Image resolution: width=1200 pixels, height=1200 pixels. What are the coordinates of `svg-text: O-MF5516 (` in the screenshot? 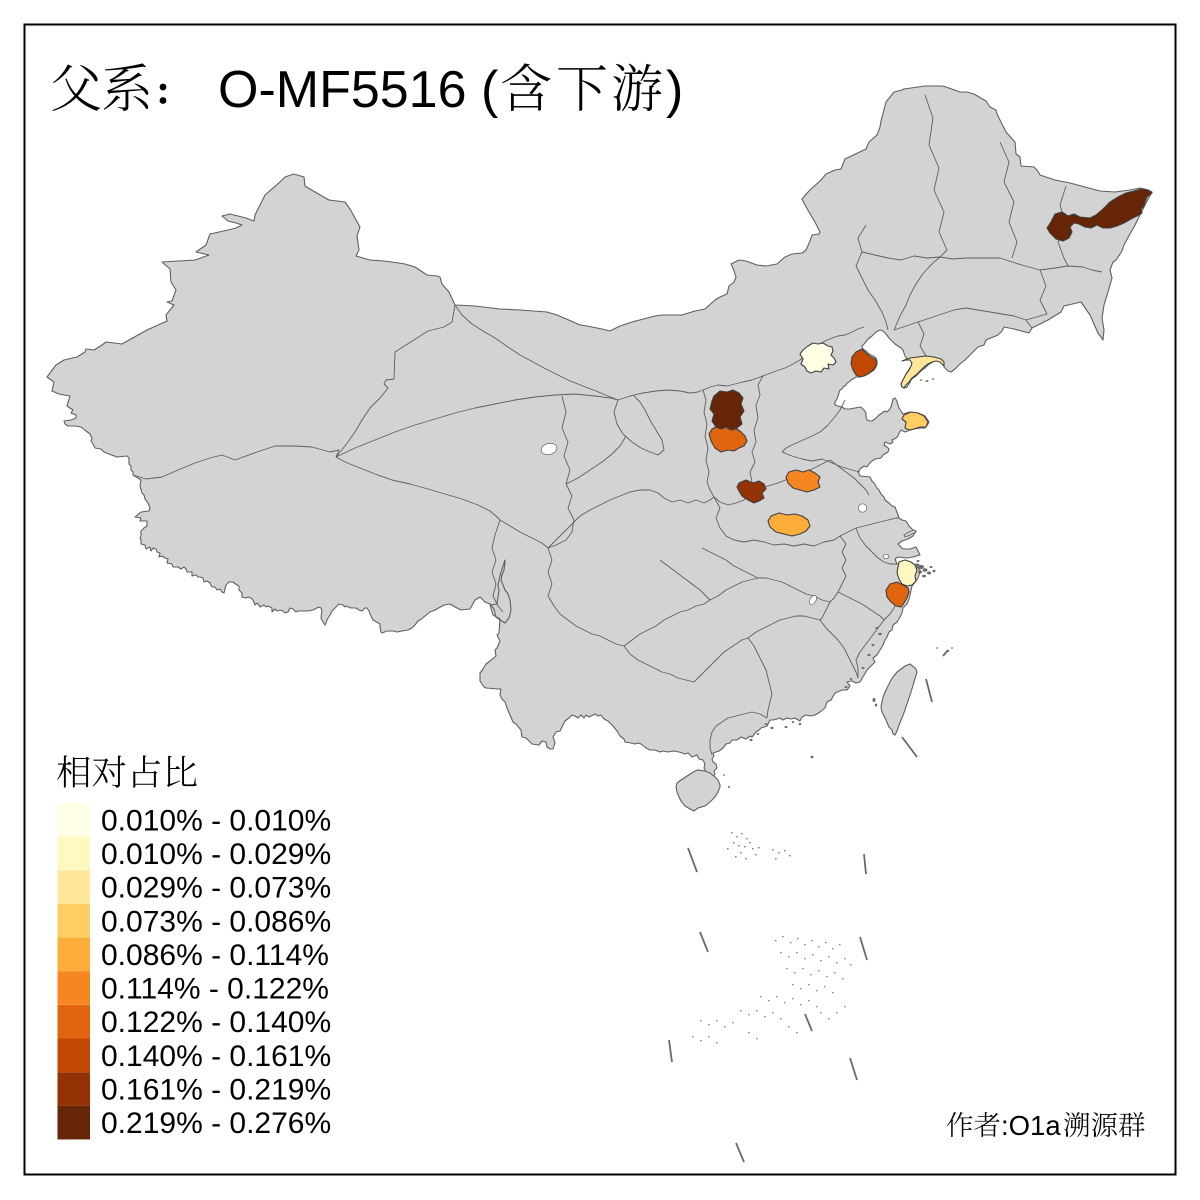 It's located at (358, 90).